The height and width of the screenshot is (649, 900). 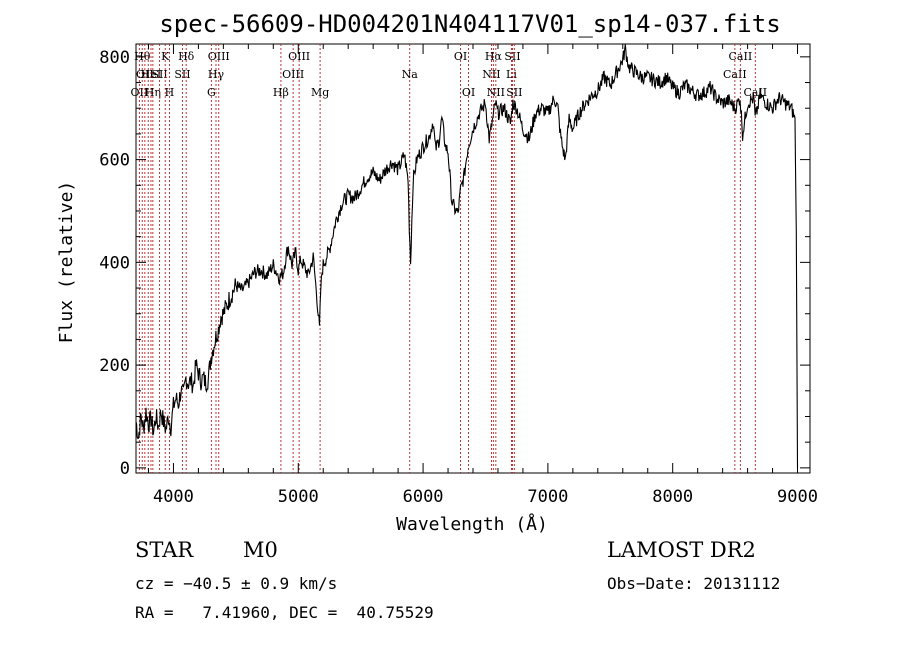 What do you see at coordinates (164, 550) in the screenshot?
I see `object-class: STAR` at bounding box center [164, 550].